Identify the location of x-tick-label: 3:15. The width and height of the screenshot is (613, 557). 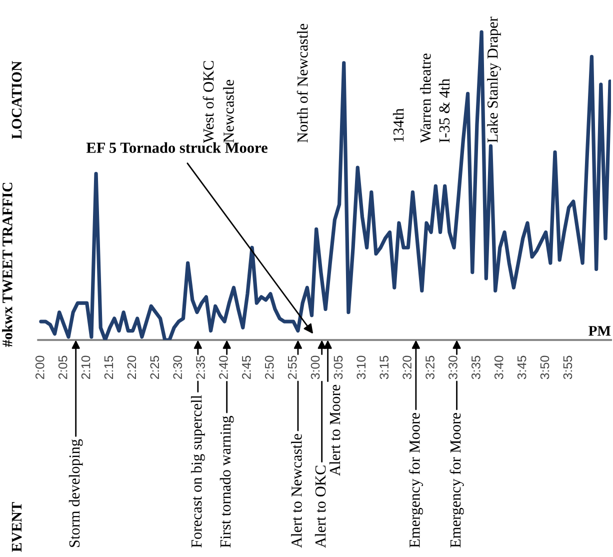
(384, 368).